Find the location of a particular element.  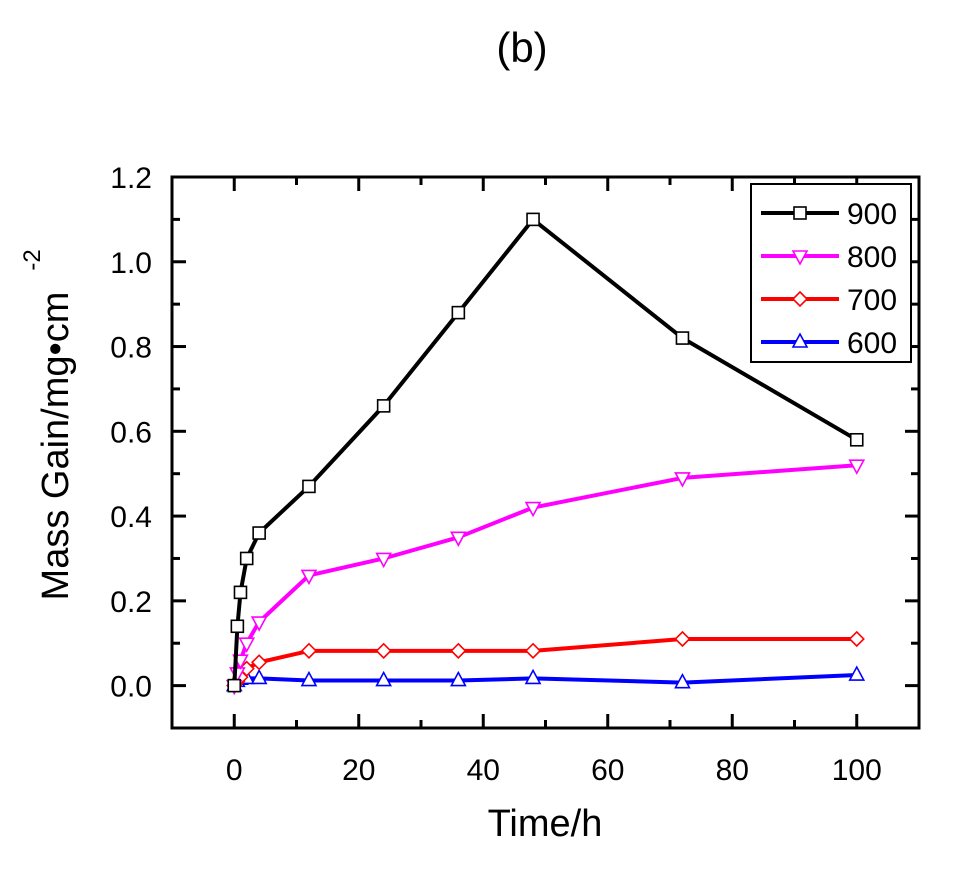

y-axis-label-superscript-group: -2 is located at coordinates (32, 259).